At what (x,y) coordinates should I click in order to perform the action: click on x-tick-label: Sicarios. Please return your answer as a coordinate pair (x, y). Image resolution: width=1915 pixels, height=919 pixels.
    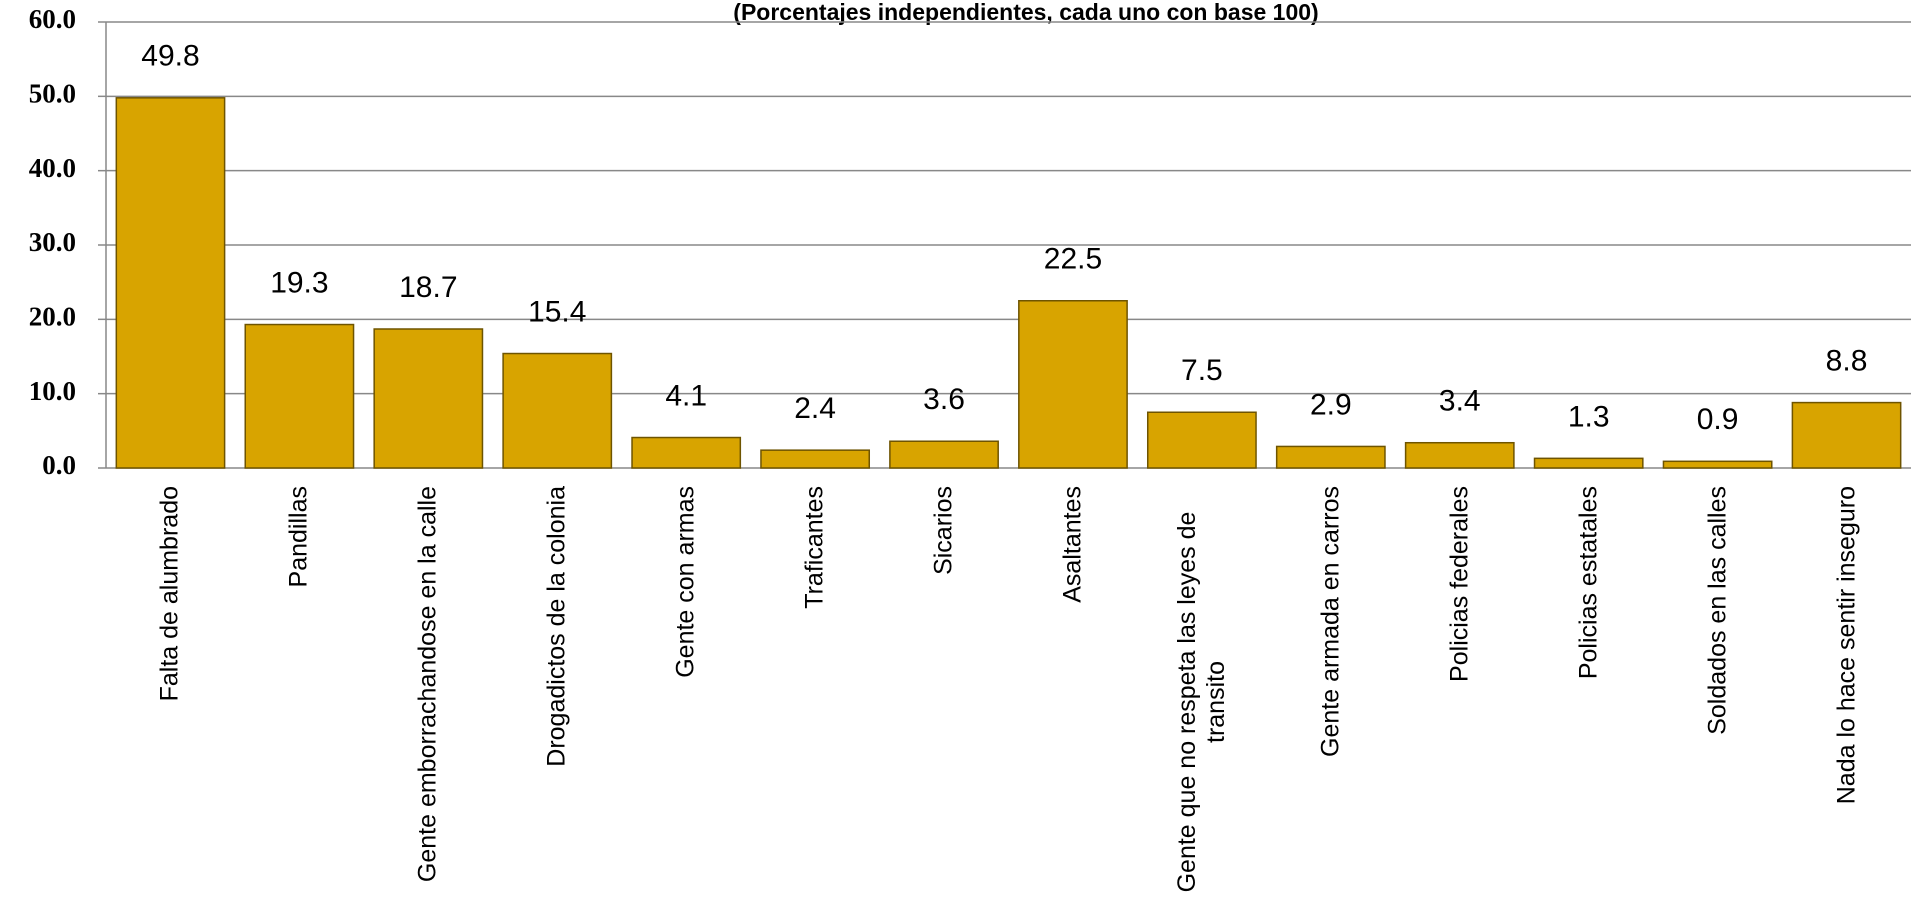
    Looking at the image, I should click on (943, 530).